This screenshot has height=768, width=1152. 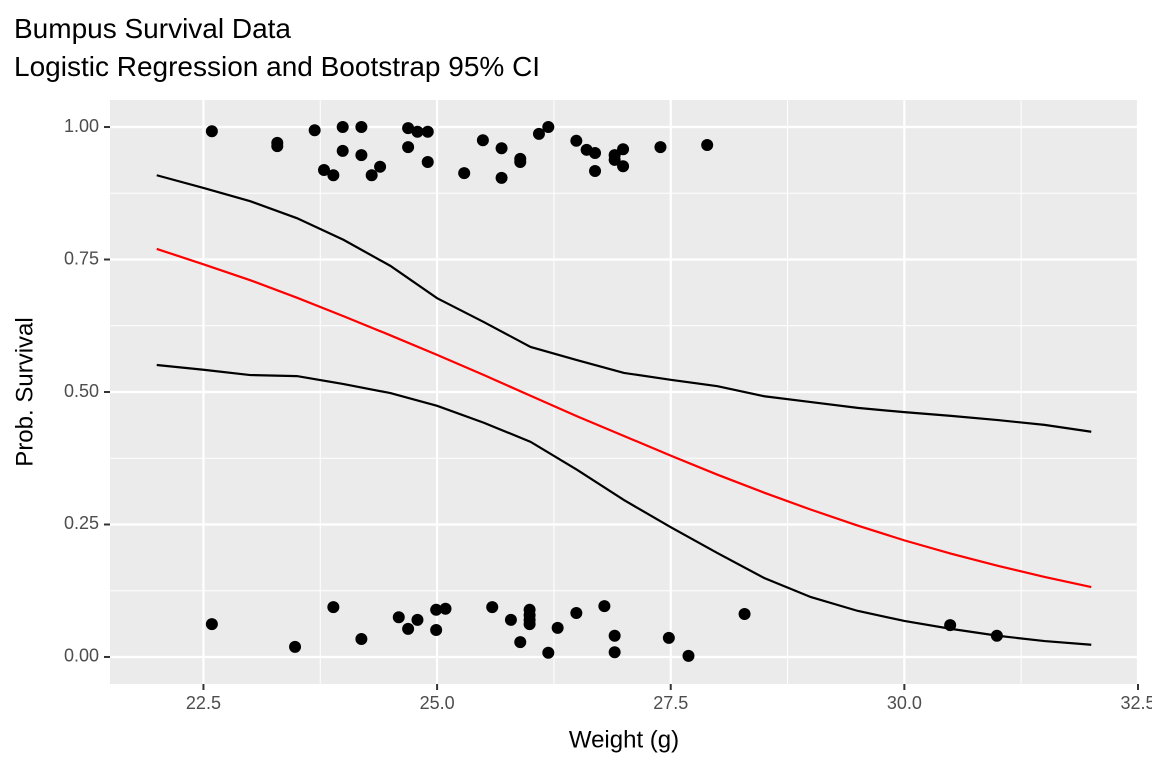 What do you see at coordinates (81, 523) in the screenshot?
I see `y-tick-label: 0.25` at bounding box center [81, 523].